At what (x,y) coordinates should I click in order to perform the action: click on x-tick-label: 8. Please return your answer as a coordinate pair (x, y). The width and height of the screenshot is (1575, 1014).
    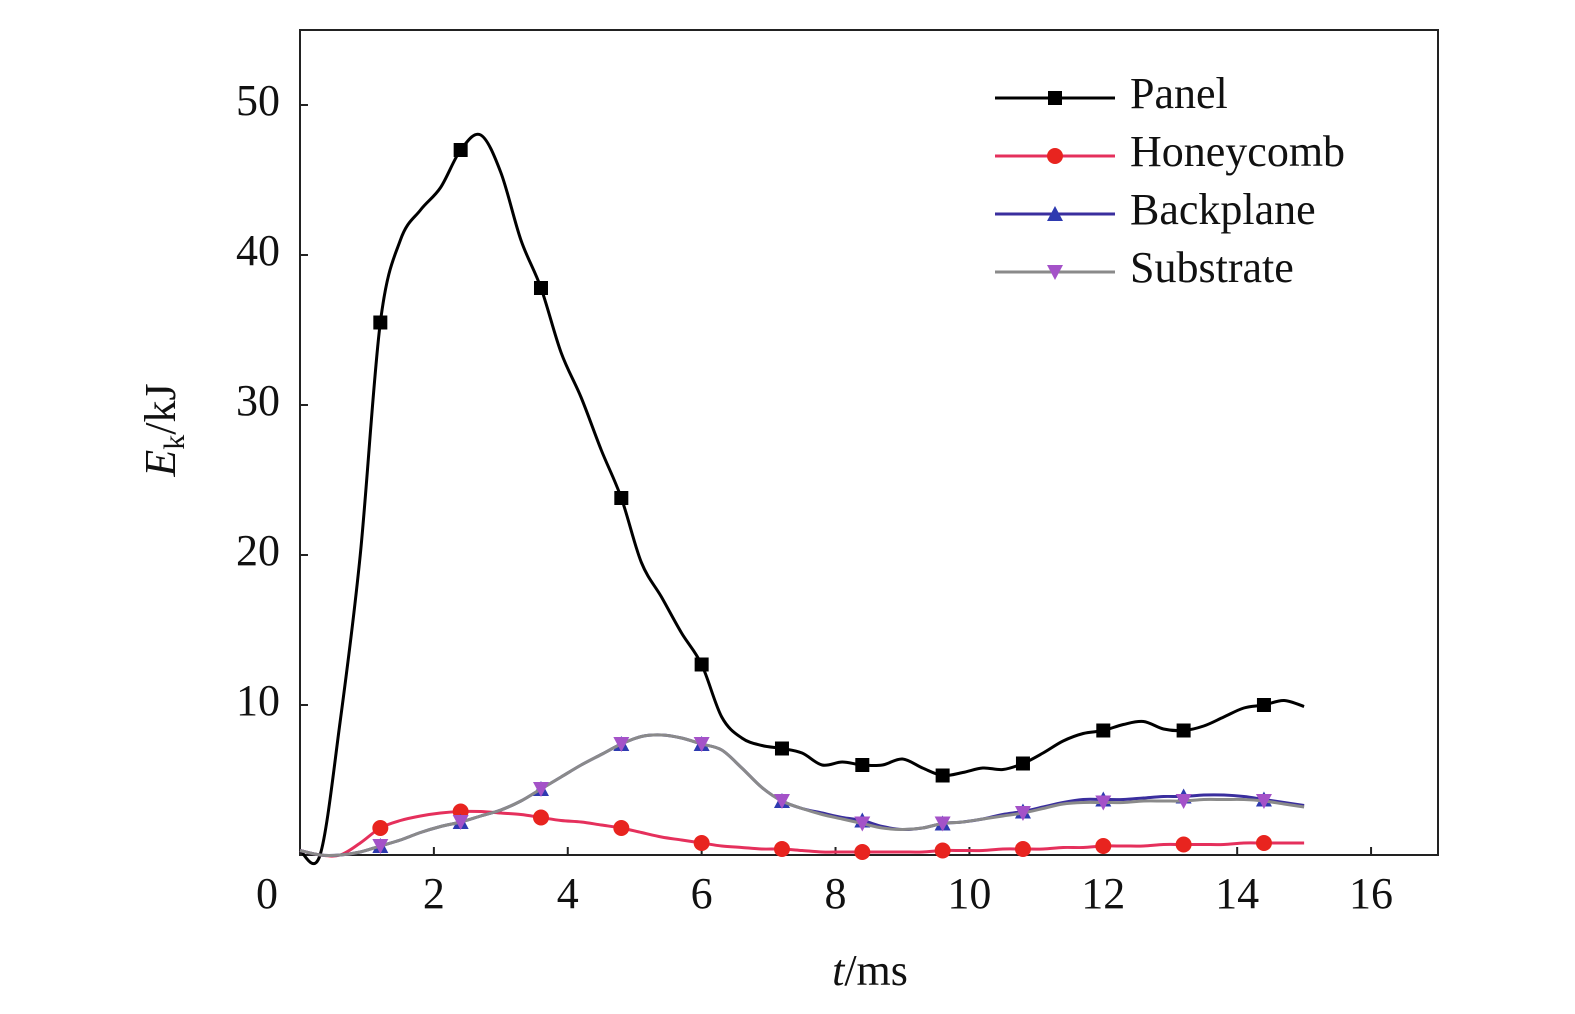
    Looking at the image, I should click on (836, 893).